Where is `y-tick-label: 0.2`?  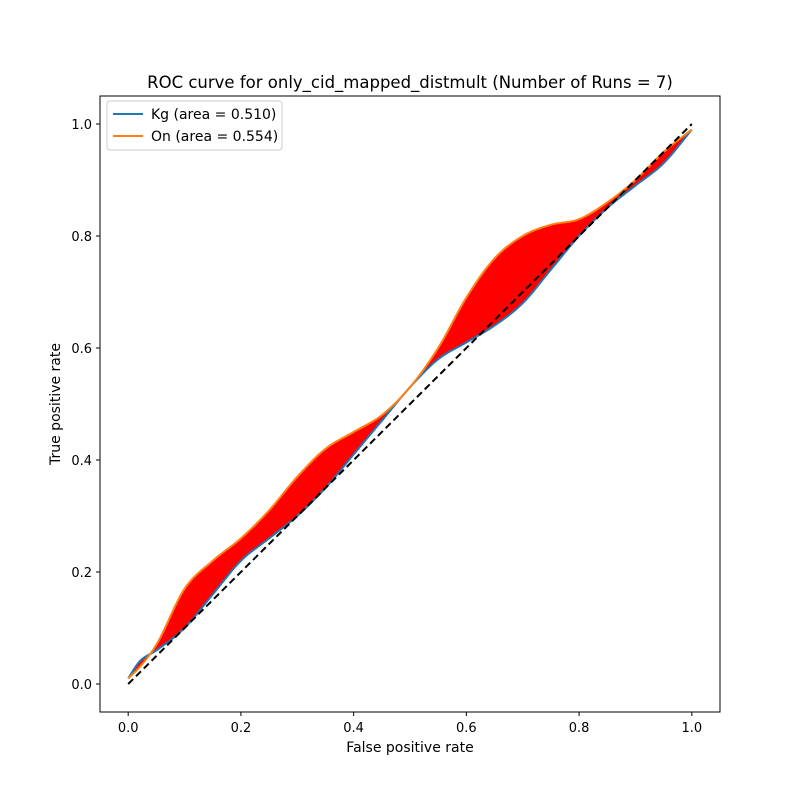
y-tick-label: 0.2 is located at coordinates (81, 573).